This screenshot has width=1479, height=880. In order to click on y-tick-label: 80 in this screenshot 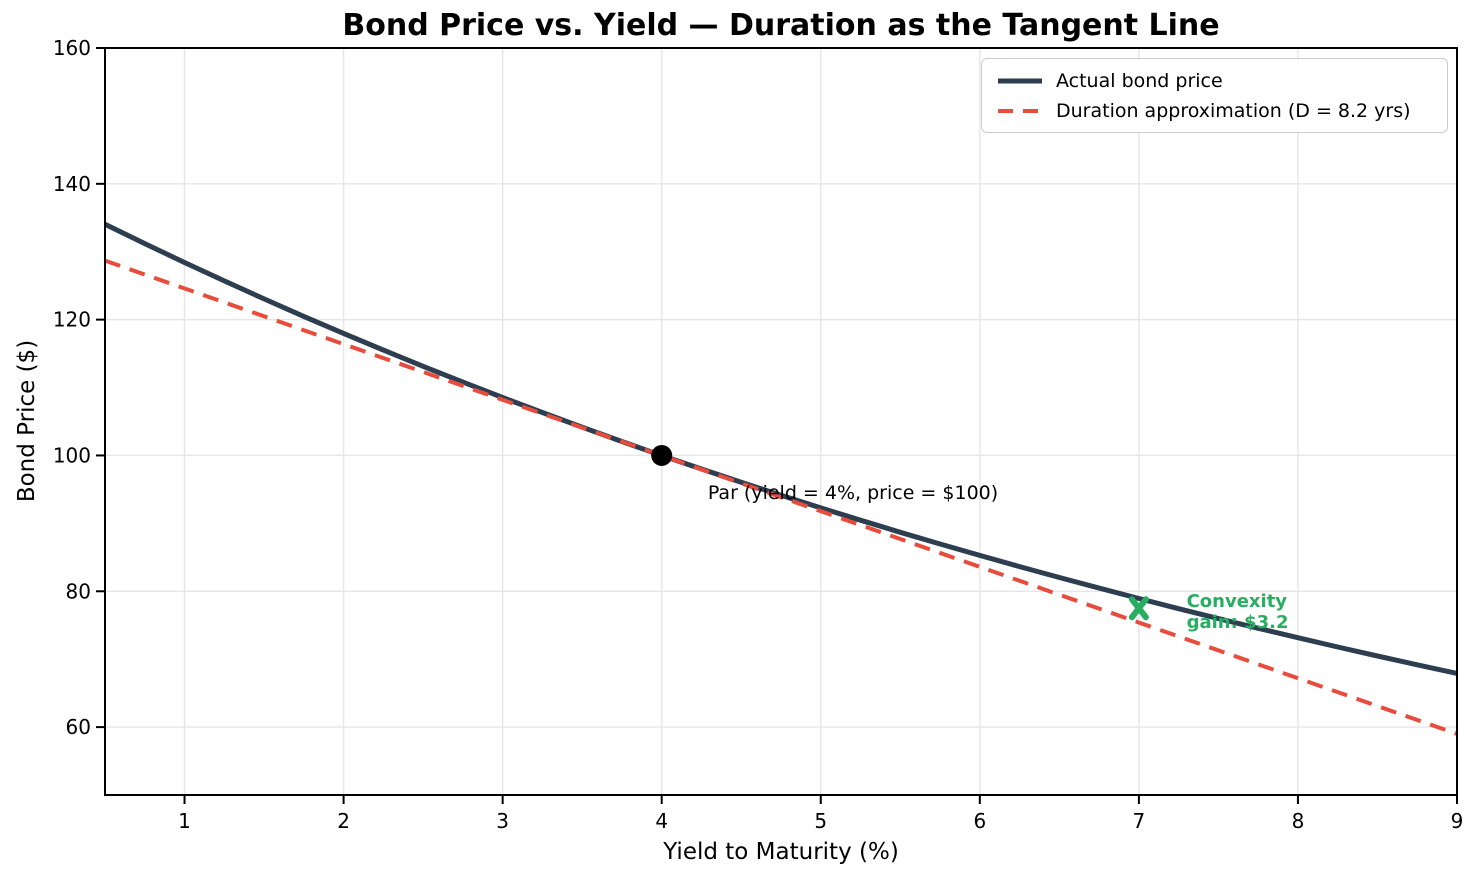, I will do `click(78, 591)`.